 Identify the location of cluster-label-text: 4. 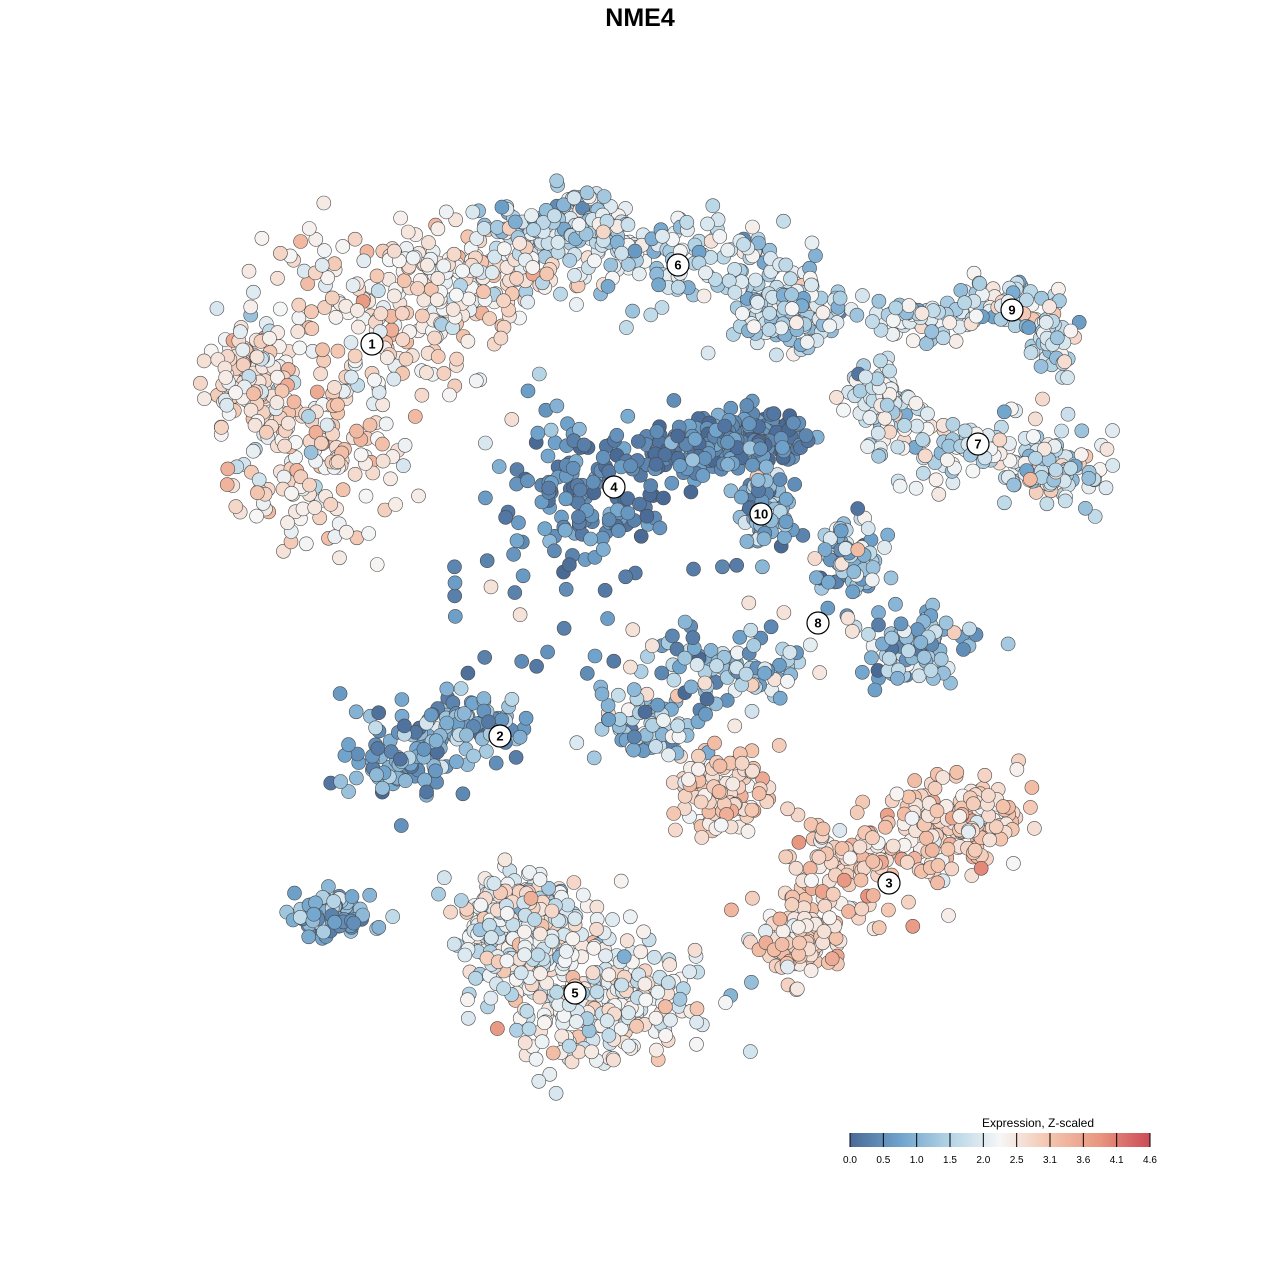
(614, 487).